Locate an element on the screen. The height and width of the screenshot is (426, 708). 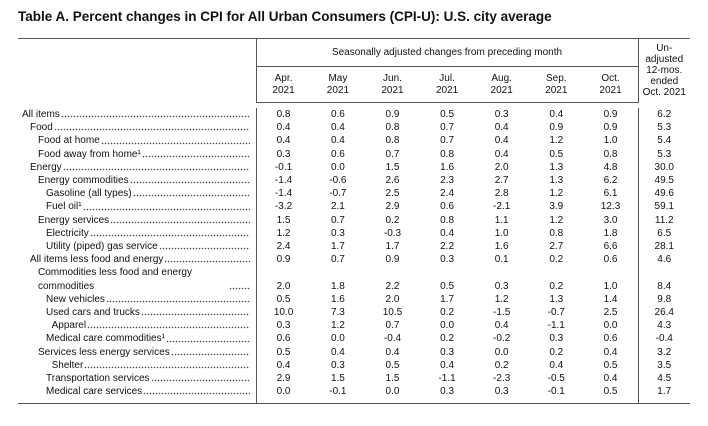
column-header-text: May 2021 is located at coordinates (338, 84).